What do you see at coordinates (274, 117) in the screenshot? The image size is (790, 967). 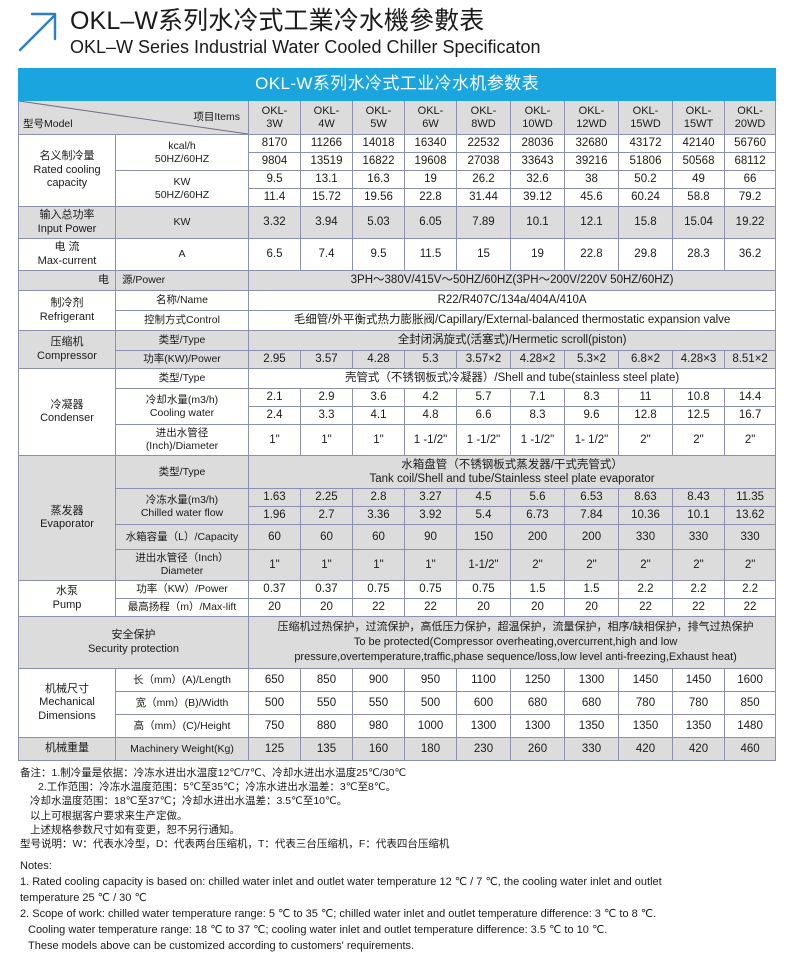 I see `model-header-3w: OKL- 3W` at bounding box center [274, 117].